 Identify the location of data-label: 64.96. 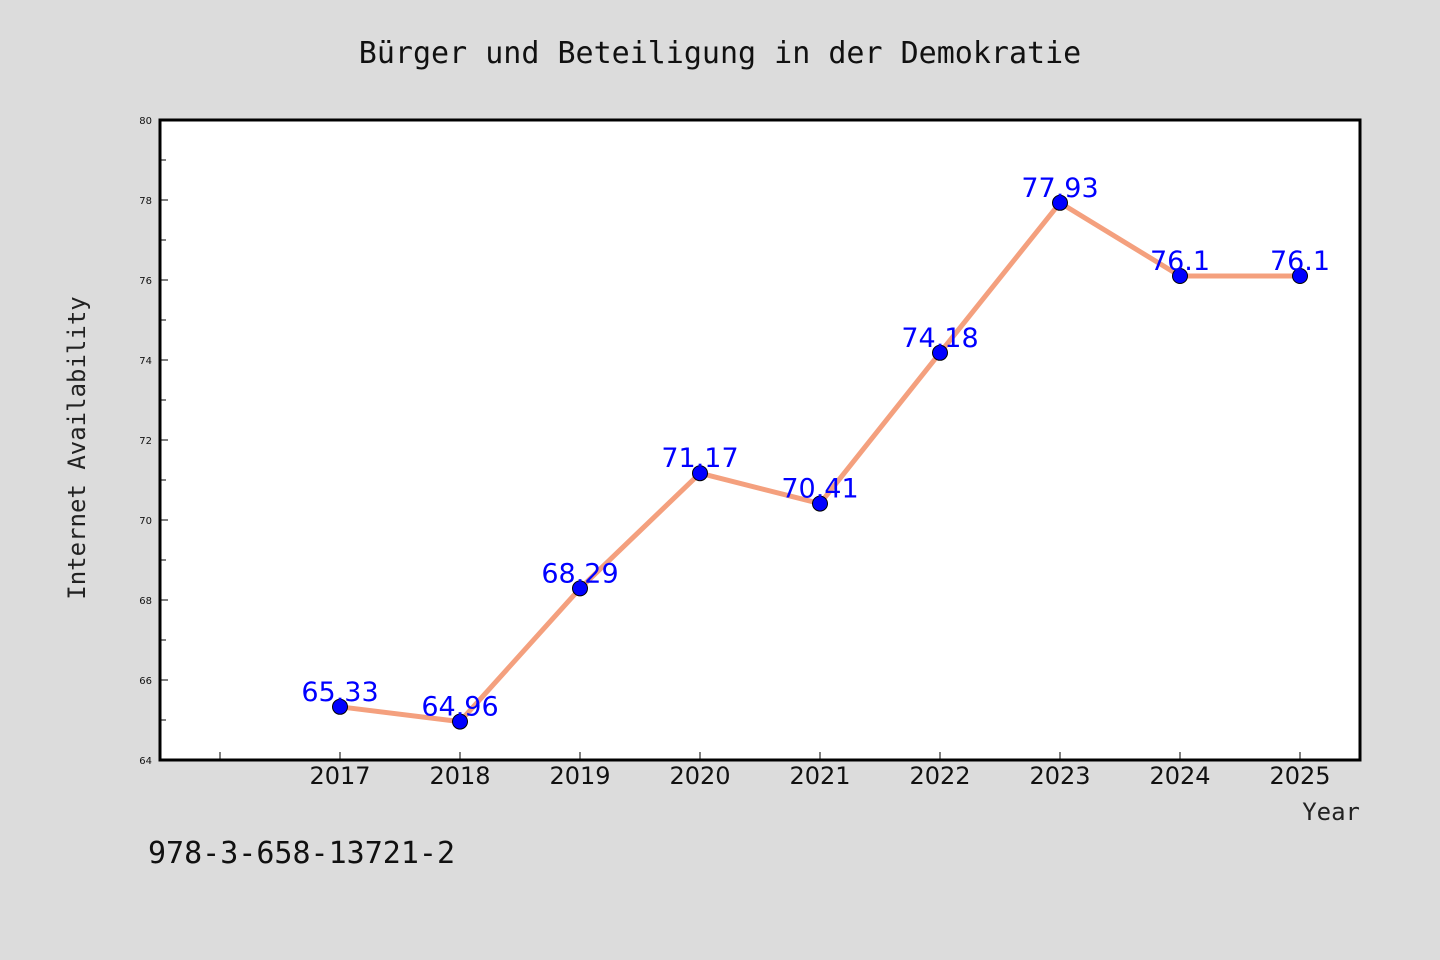
(459, 707).